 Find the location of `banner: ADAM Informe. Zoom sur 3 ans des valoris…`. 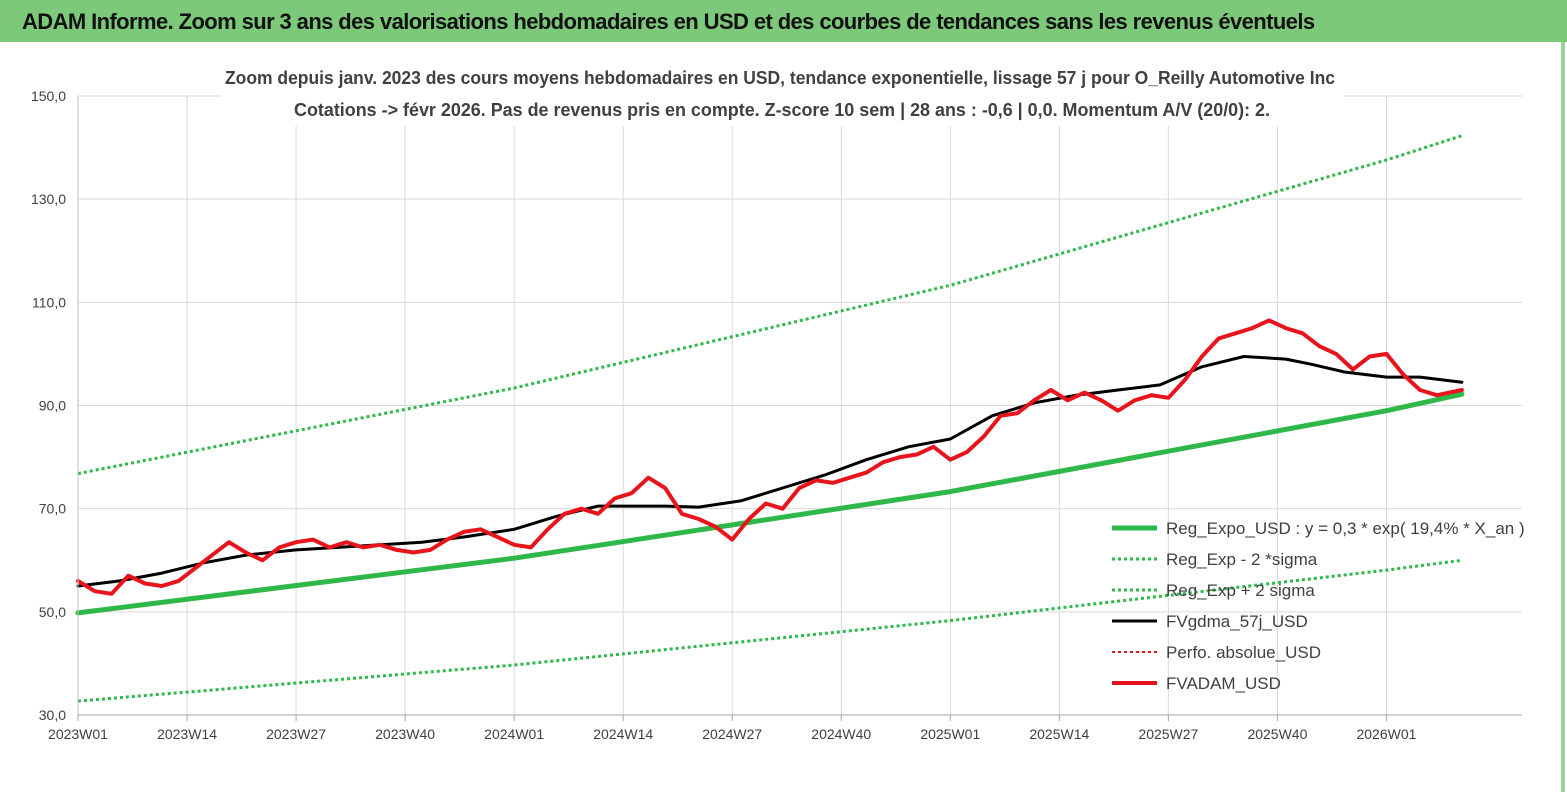

banner: ADAM Informe. Zoom sur 3 ans des valoris… is located at coordinates (783, 21).